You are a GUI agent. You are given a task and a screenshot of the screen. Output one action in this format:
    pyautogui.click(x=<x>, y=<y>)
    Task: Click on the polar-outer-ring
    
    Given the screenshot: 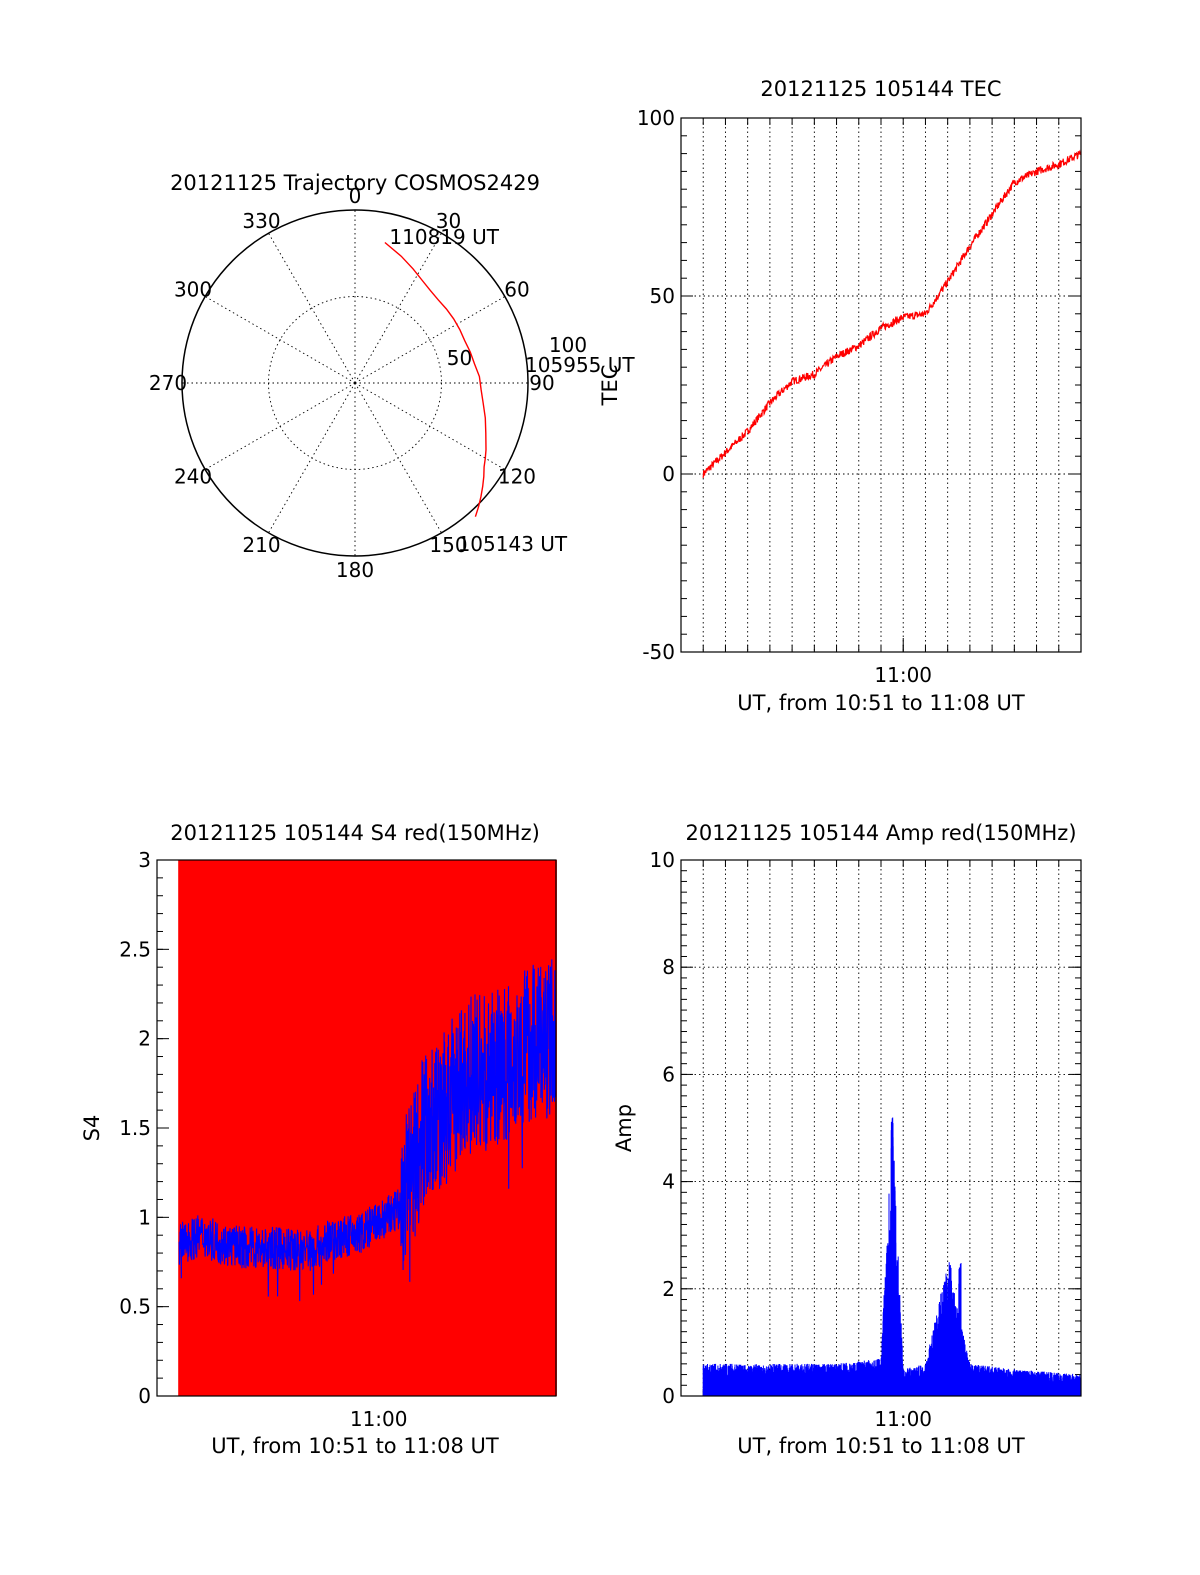 What is the action you would take?
    pyautogui.click(x=355, y=383)
    